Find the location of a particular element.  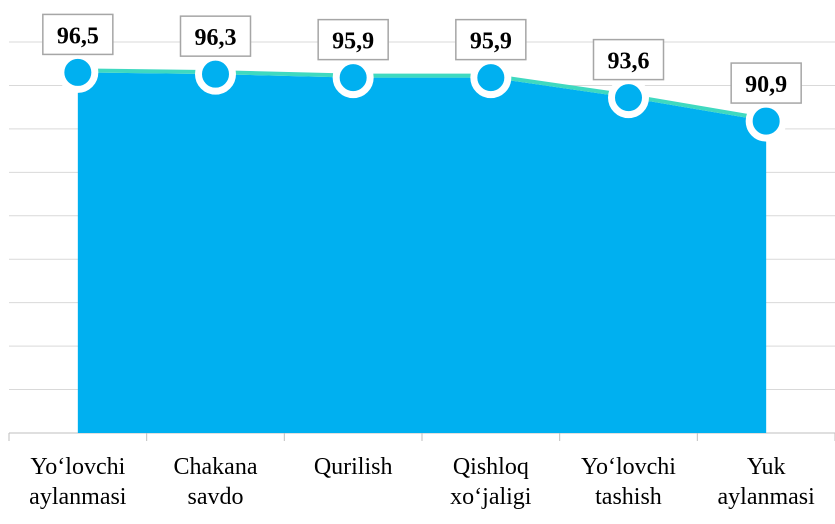

x-tick-label: Qishloq xo‘jaligi is located at coordinates (491, 482).